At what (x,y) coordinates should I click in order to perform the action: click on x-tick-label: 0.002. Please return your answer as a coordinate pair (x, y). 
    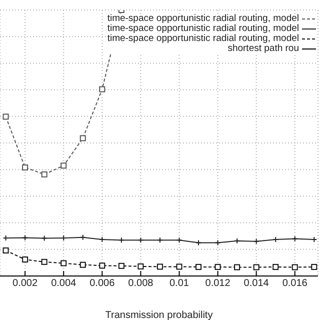
    Looking at the image, I should click on (25, 284).